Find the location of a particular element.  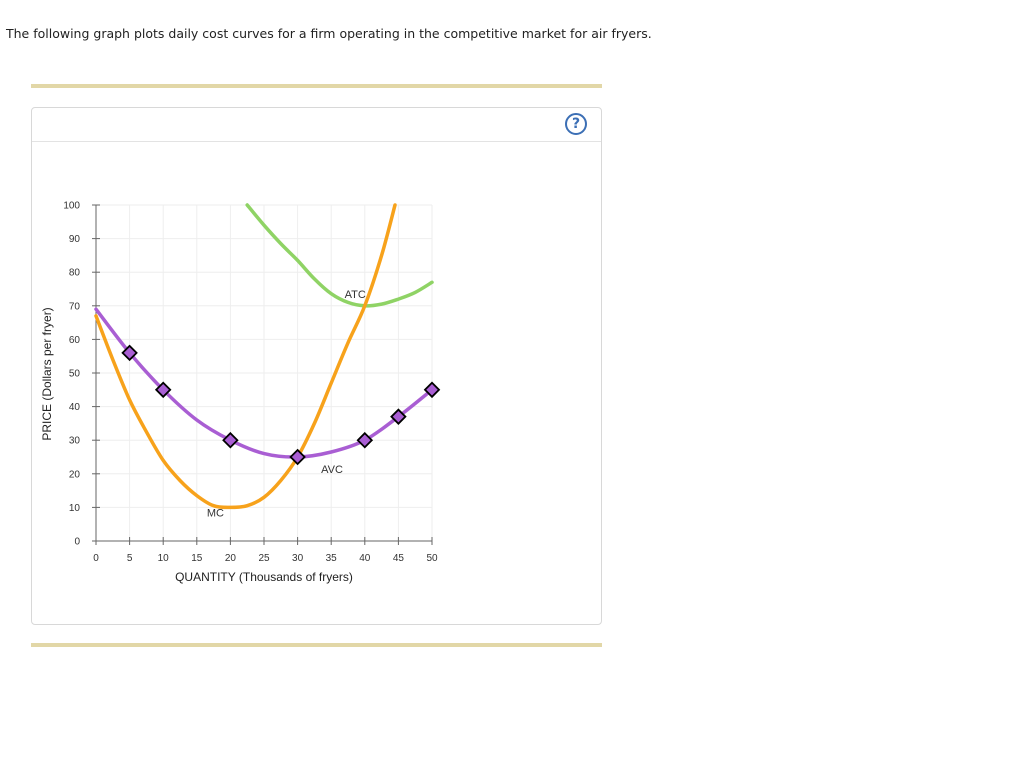

bottom-divider is located at coordinates (316, 645).